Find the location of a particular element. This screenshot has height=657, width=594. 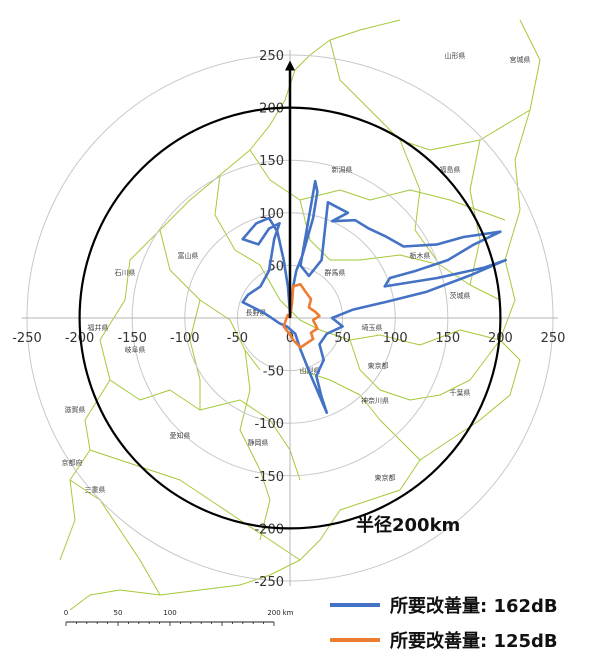

prefecture-label: 山形県 is located at coordinates (455, 55).